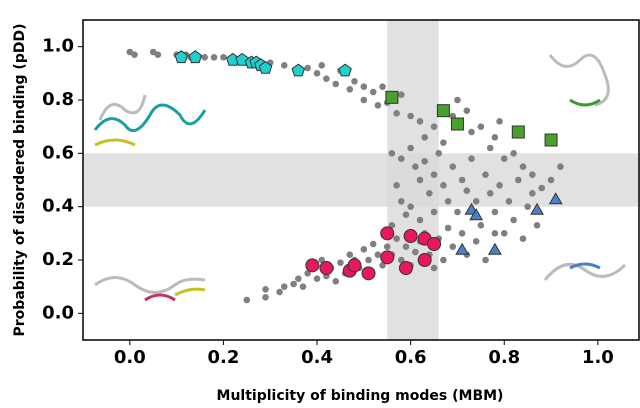 The height and width of the screenshot is (408, 640). What do you see at coordinates (58, 99) in the screenshot?
I see `y-tick-label: 0.8` at bounding box center [58, 99].